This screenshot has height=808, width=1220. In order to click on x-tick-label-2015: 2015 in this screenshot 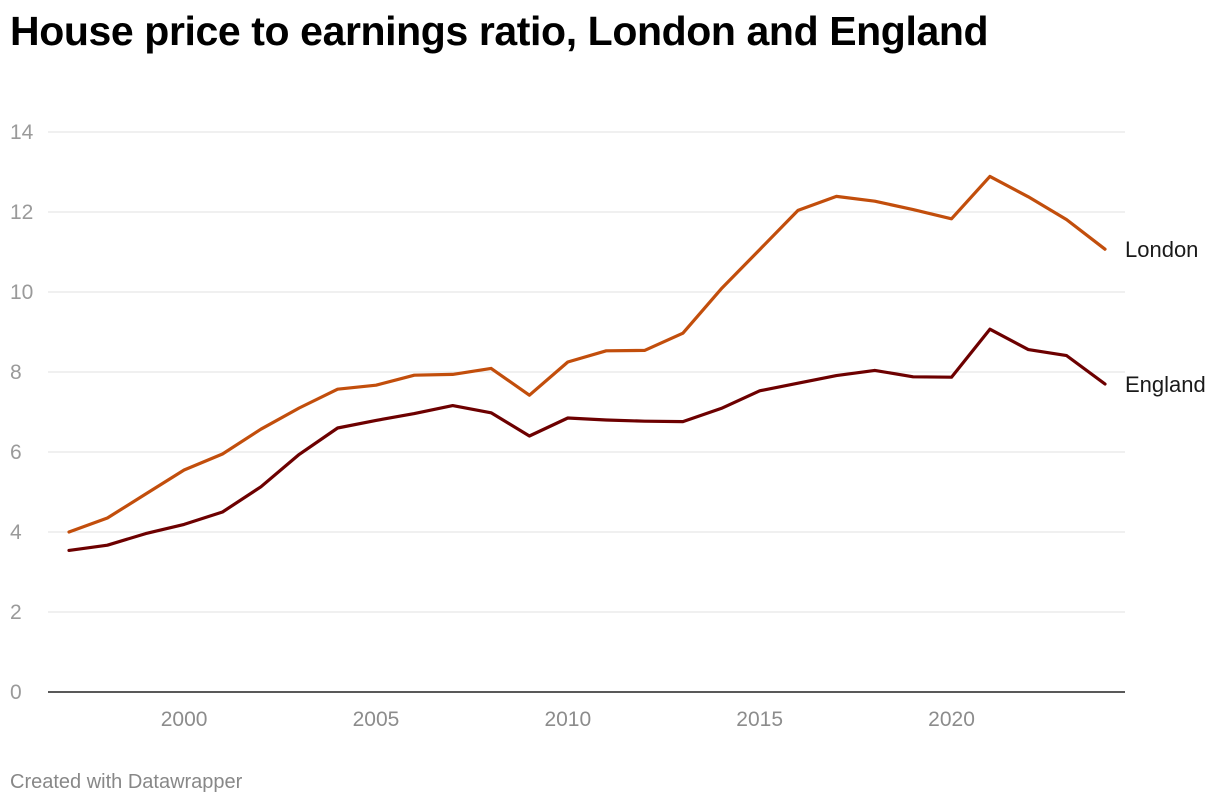, I will do `click(759, 719)`.